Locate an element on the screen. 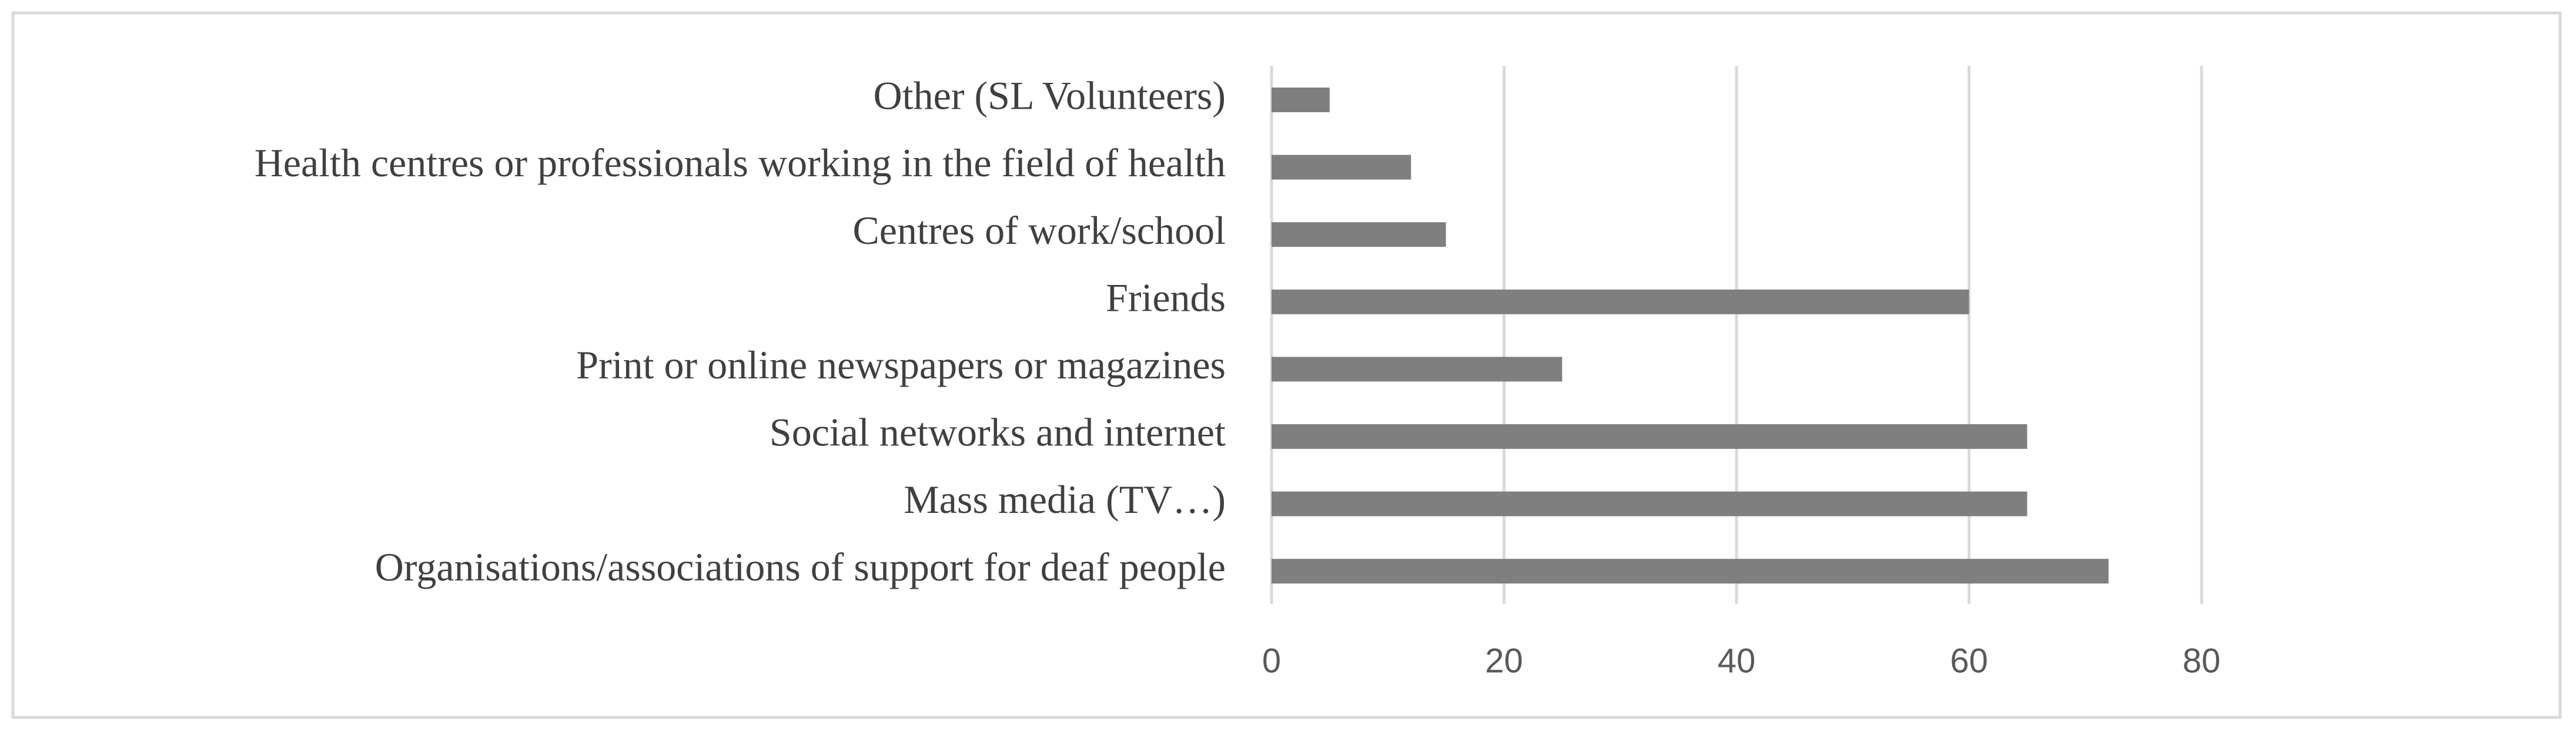 The image size is (2576, 735). y-tick-label: Social networks and internet is located at coordinates (998, 432).